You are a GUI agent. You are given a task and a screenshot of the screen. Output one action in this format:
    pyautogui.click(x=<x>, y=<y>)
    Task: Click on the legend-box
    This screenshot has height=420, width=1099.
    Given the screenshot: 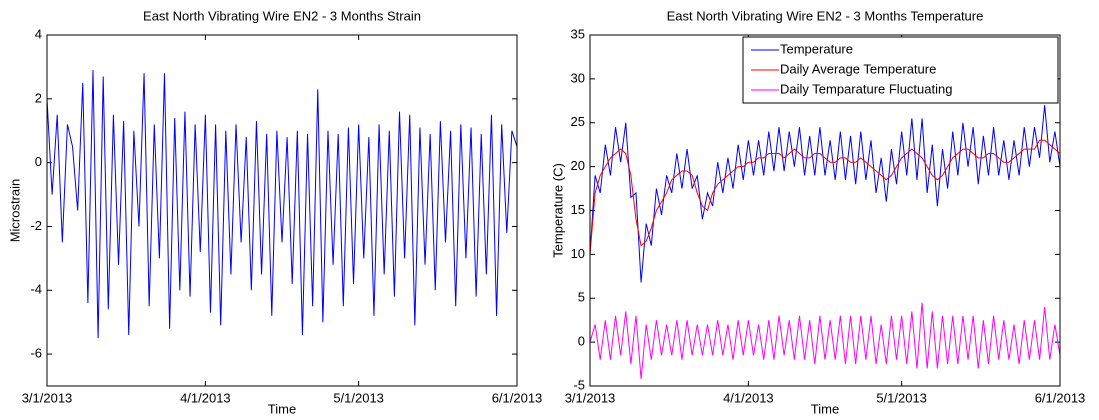 What is the action you would take?
    pyautogui.click(x=900, y=70)
    